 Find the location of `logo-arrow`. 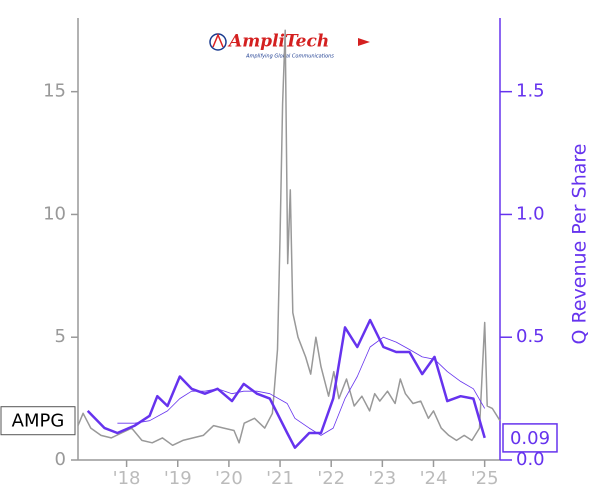

logo-arrow is located at coordinates (364, 42).